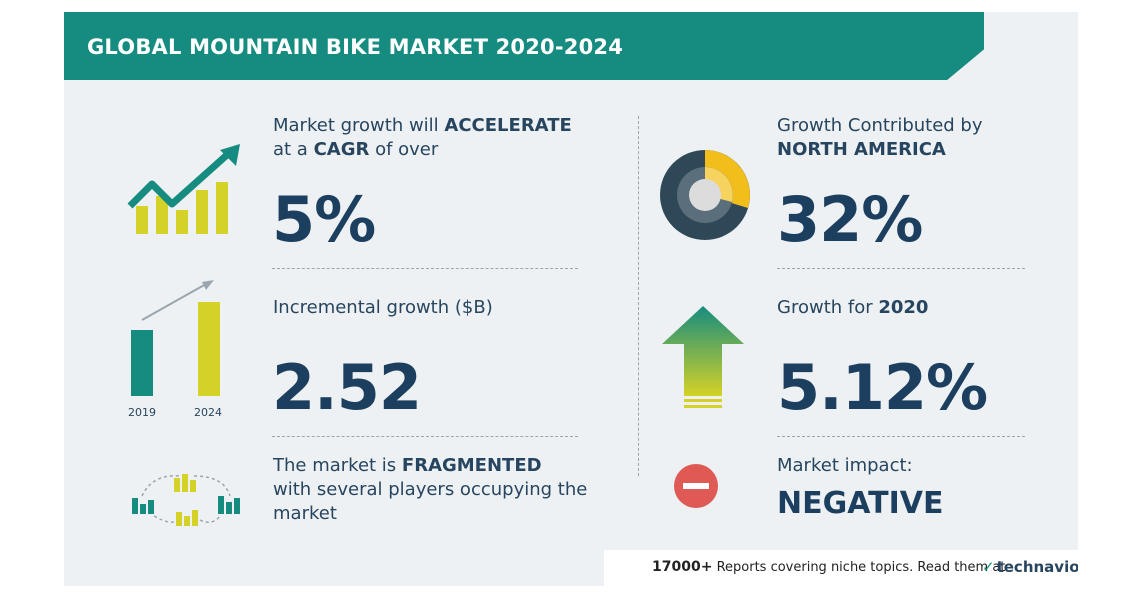  Describe the element at coordinates (324, 219) in the screenshot. I see `cagr-value: 5%` at that location.